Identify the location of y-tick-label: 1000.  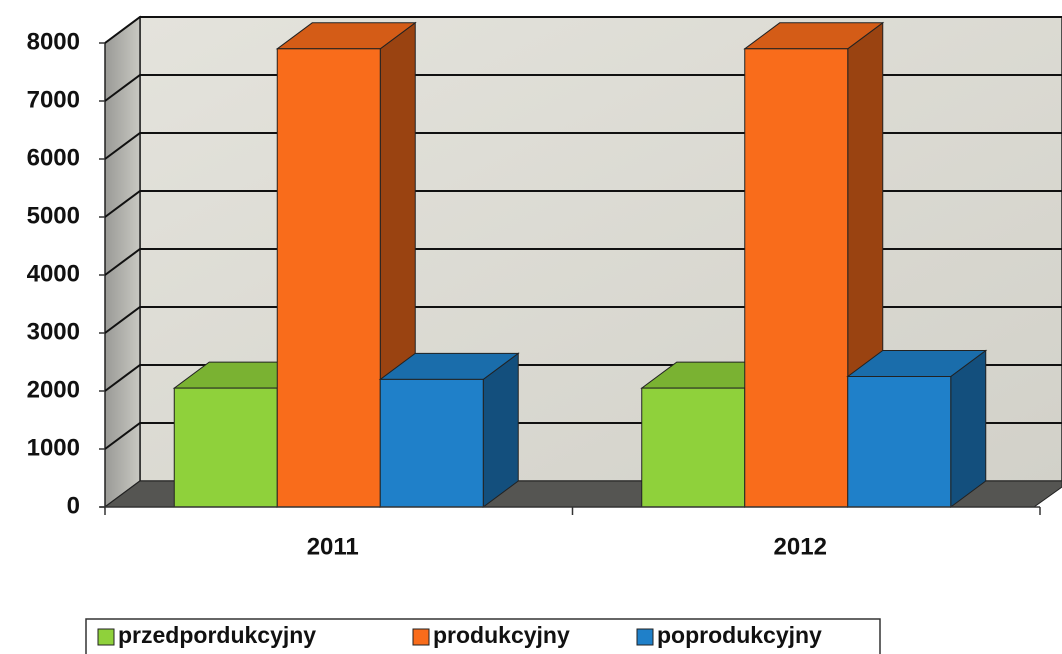
(53, 447).